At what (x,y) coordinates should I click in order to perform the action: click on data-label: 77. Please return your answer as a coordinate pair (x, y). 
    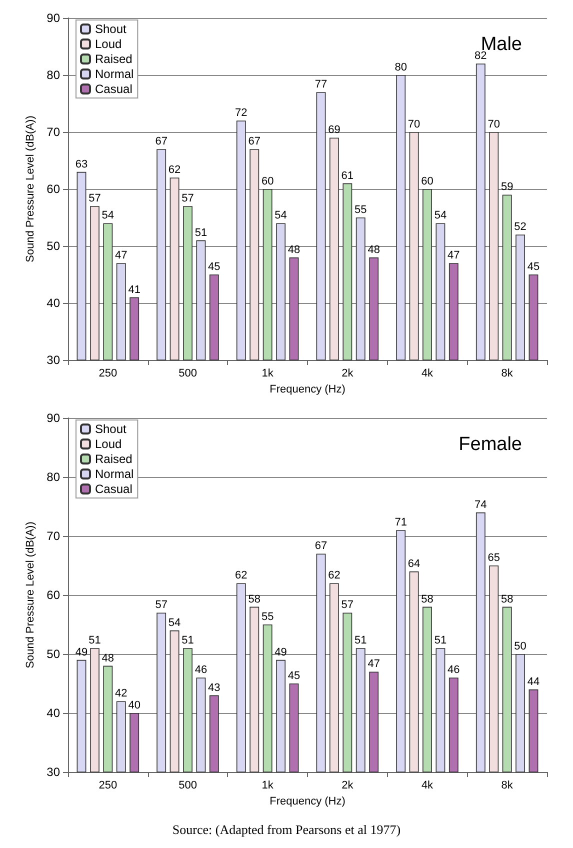
    Looking at the image, I should click on (321, 84).